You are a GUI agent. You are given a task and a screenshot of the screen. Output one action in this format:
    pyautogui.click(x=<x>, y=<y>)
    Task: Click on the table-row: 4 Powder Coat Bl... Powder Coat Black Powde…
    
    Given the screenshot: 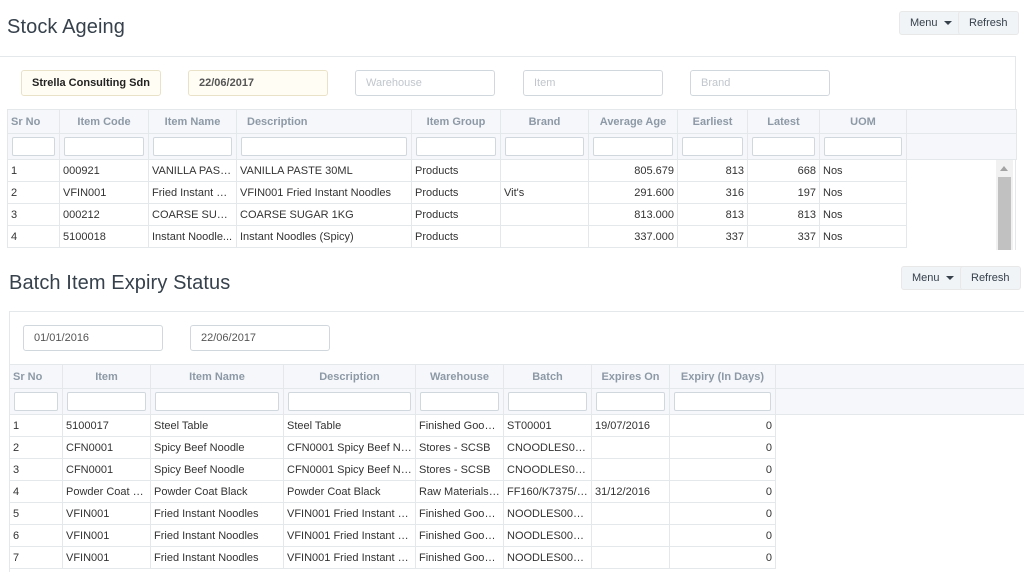 What is the action you would take?
    pyautogui.click(x=516, y=491)
    